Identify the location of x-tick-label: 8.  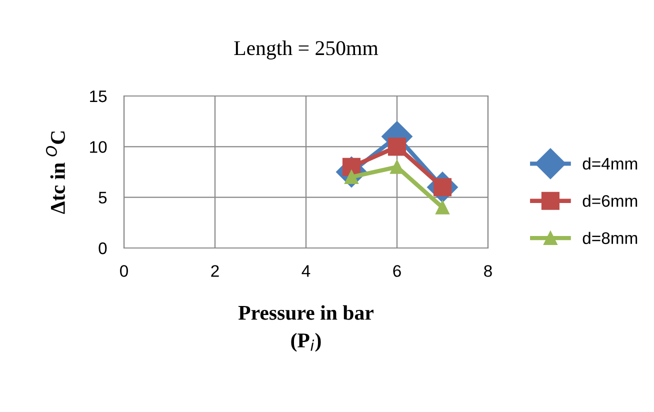
(488, 271).